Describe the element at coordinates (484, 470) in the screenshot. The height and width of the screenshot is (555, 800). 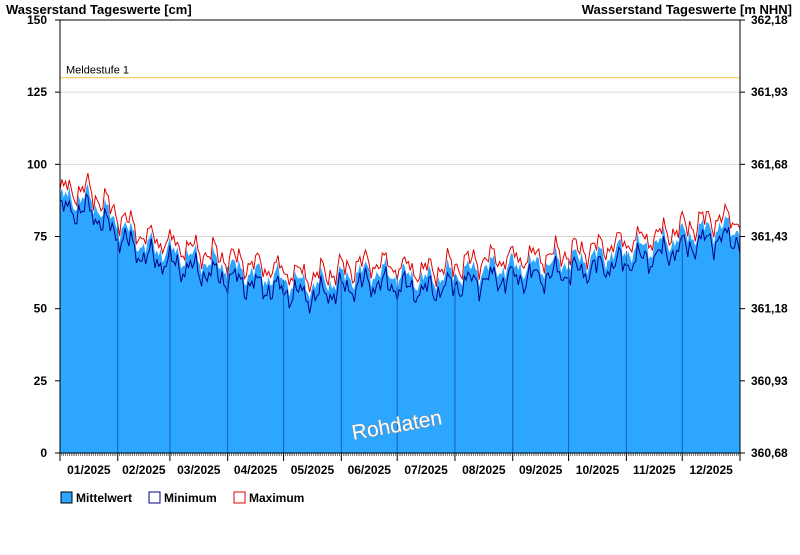
I see `x-tick-label: 08/2025` at that location.